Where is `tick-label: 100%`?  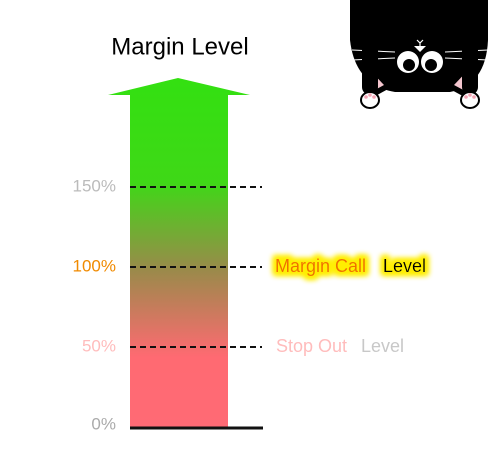 tick-label: 100% is located at coordinates (94, 265).